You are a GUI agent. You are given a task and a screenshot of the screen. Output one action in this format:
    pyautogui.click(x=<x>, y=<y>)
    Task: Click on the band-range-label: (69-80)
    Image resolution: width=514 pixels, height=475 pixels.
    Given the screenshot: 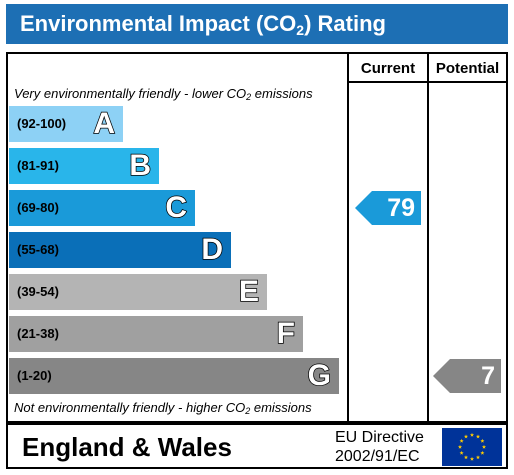 What is the action you would take?
    pyautogui.click(x=38, y=207)
    